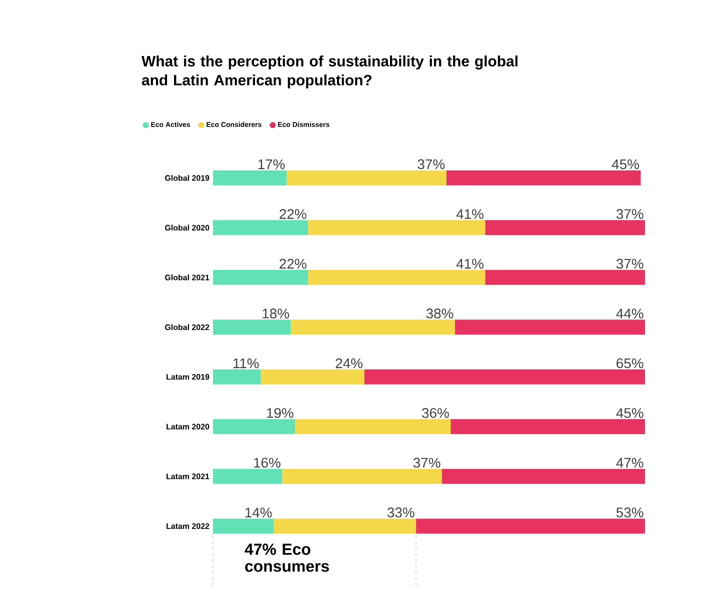  What do you see at coordinates (400, 513) in the screenshot?
I see `data-label: 33%` at bounding box center [400, 513].